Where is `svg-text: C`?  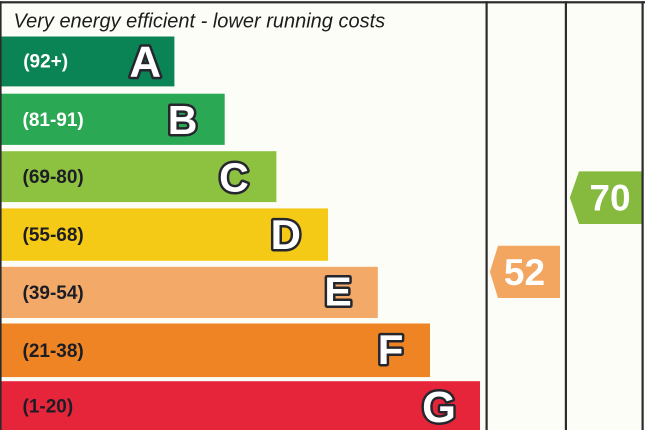 svg-text: C is located at coordinates (234, 178).